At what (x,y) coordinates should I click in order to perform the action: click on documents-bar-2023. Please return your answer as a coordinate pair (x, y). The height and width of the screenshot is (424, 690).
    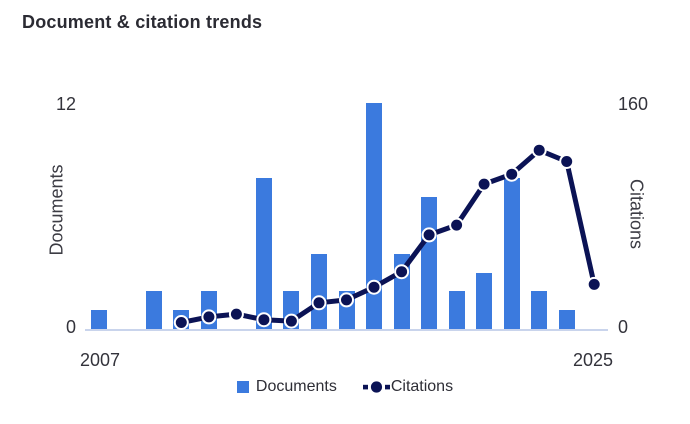
    Looking at the image, I should click on (539, 310).